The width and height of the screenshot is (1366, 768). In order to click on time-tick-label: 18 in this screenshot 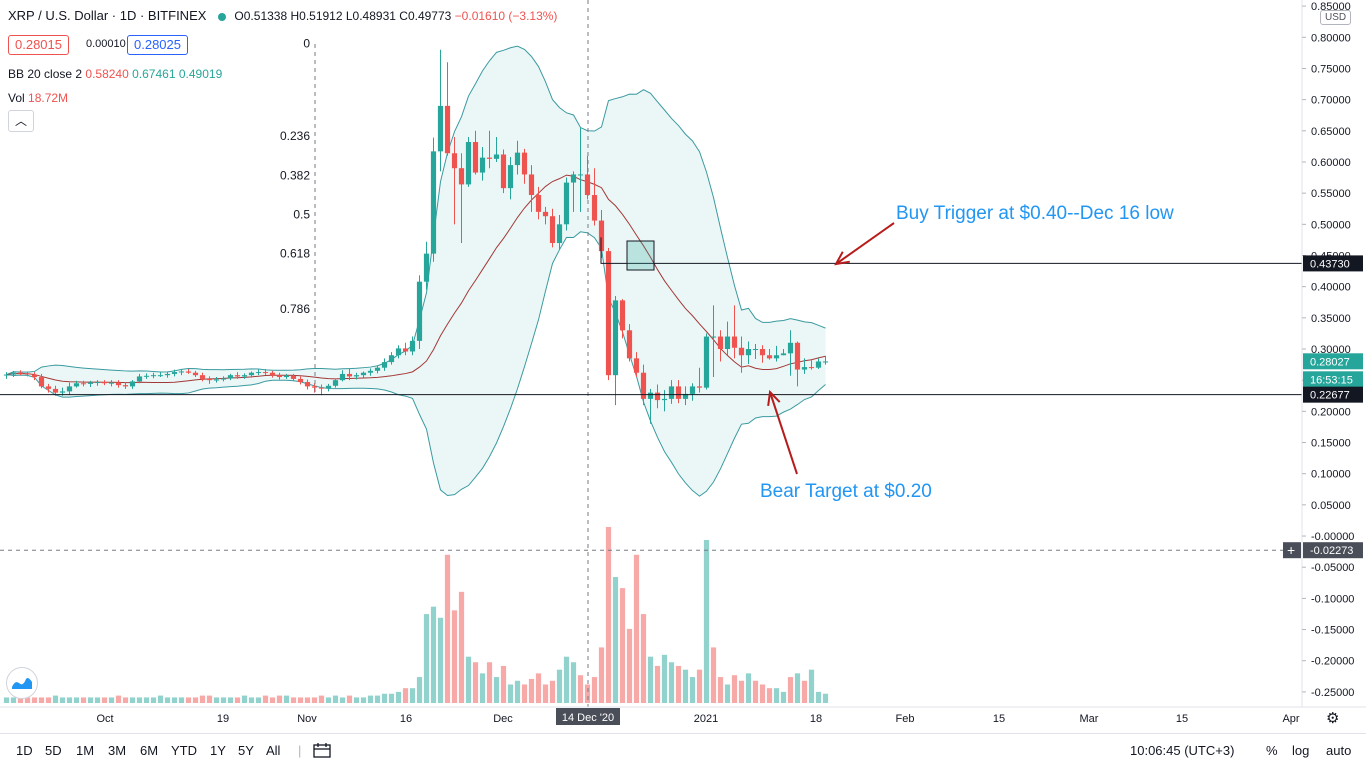, I will do `click(816, 719)`.